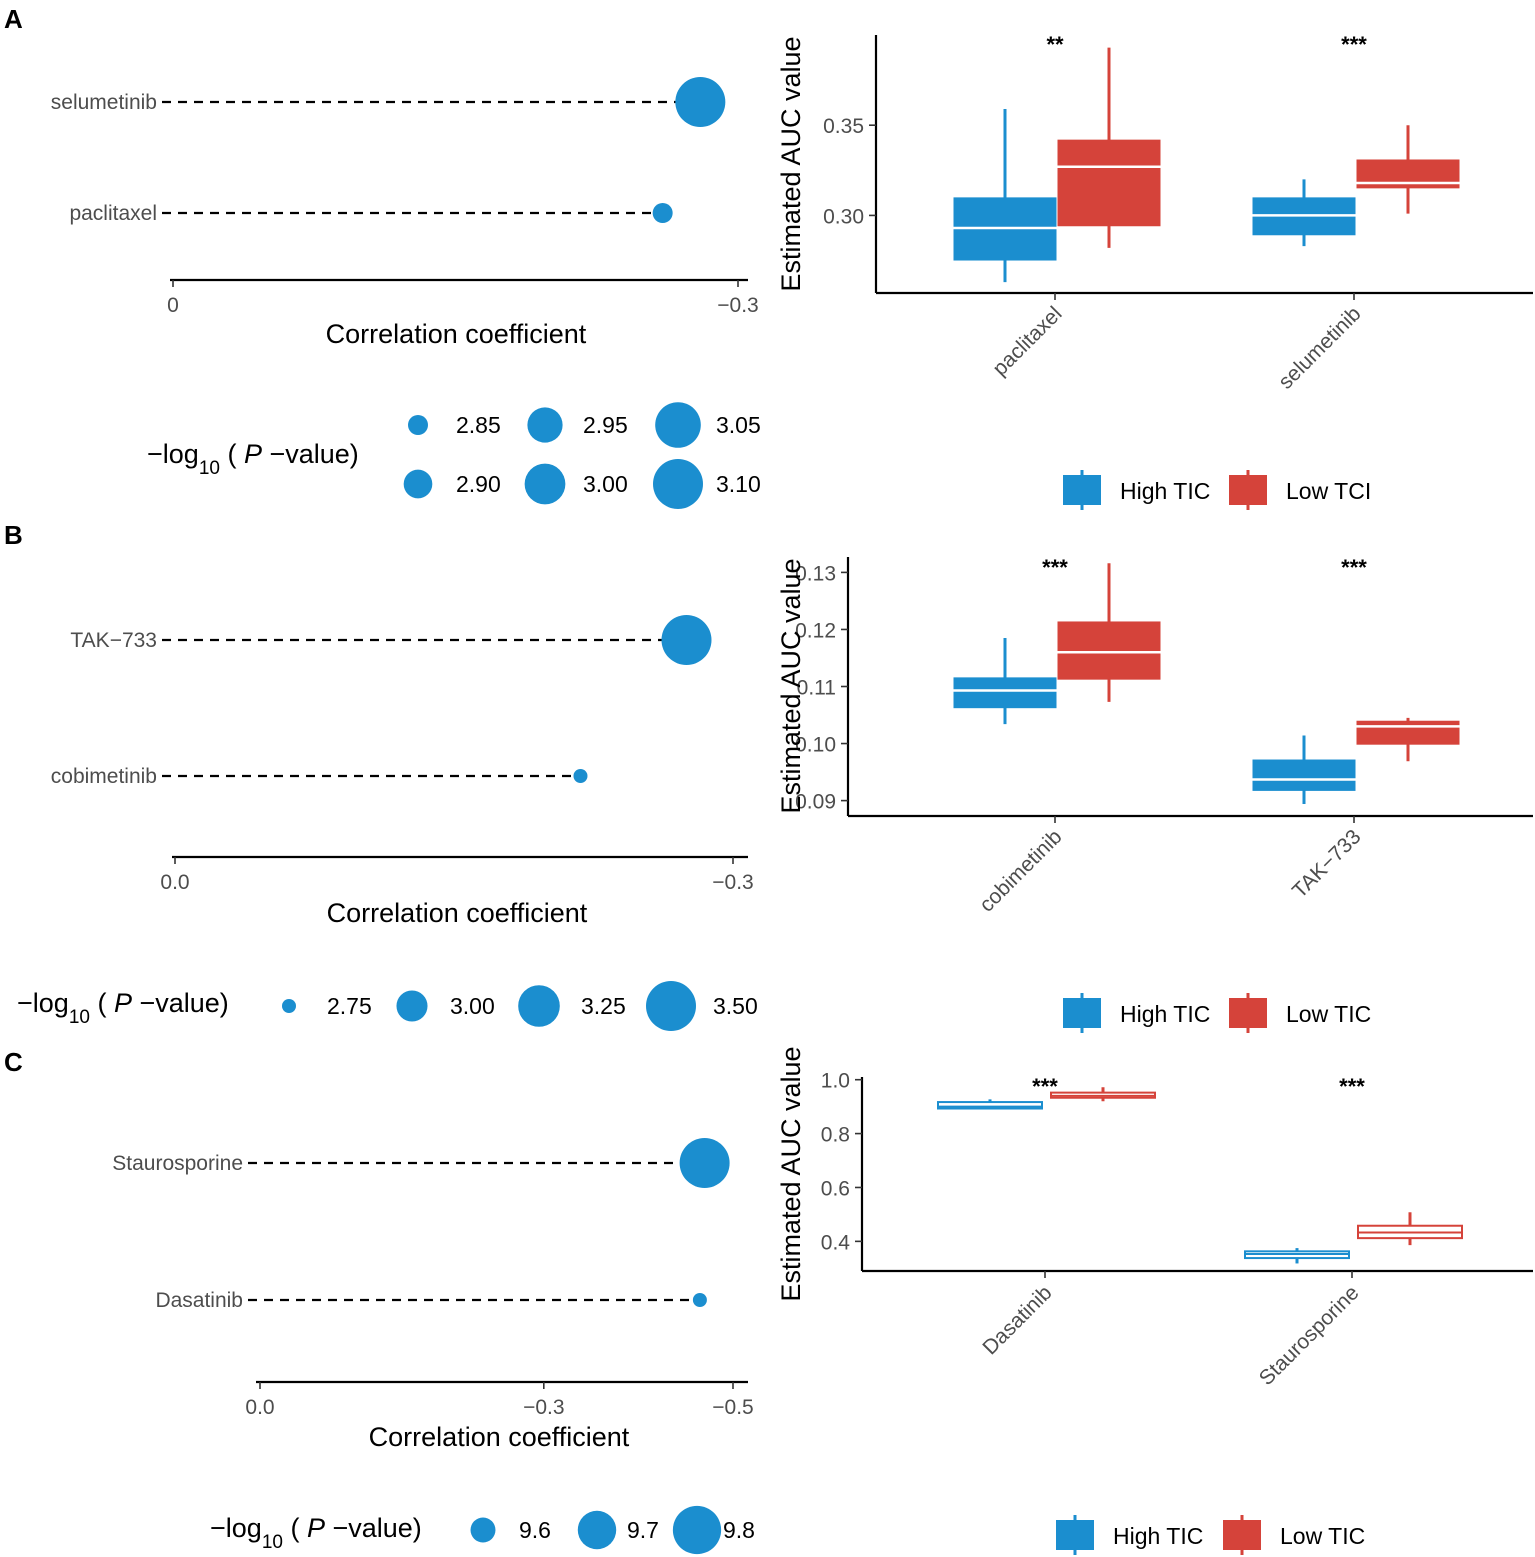 The width and height of the screenshot is (1535, 1557). What do you see at coordinates (605, 425) in the screenshot?
I see `legend-label: 2.95` at bounding box center [605, 425].